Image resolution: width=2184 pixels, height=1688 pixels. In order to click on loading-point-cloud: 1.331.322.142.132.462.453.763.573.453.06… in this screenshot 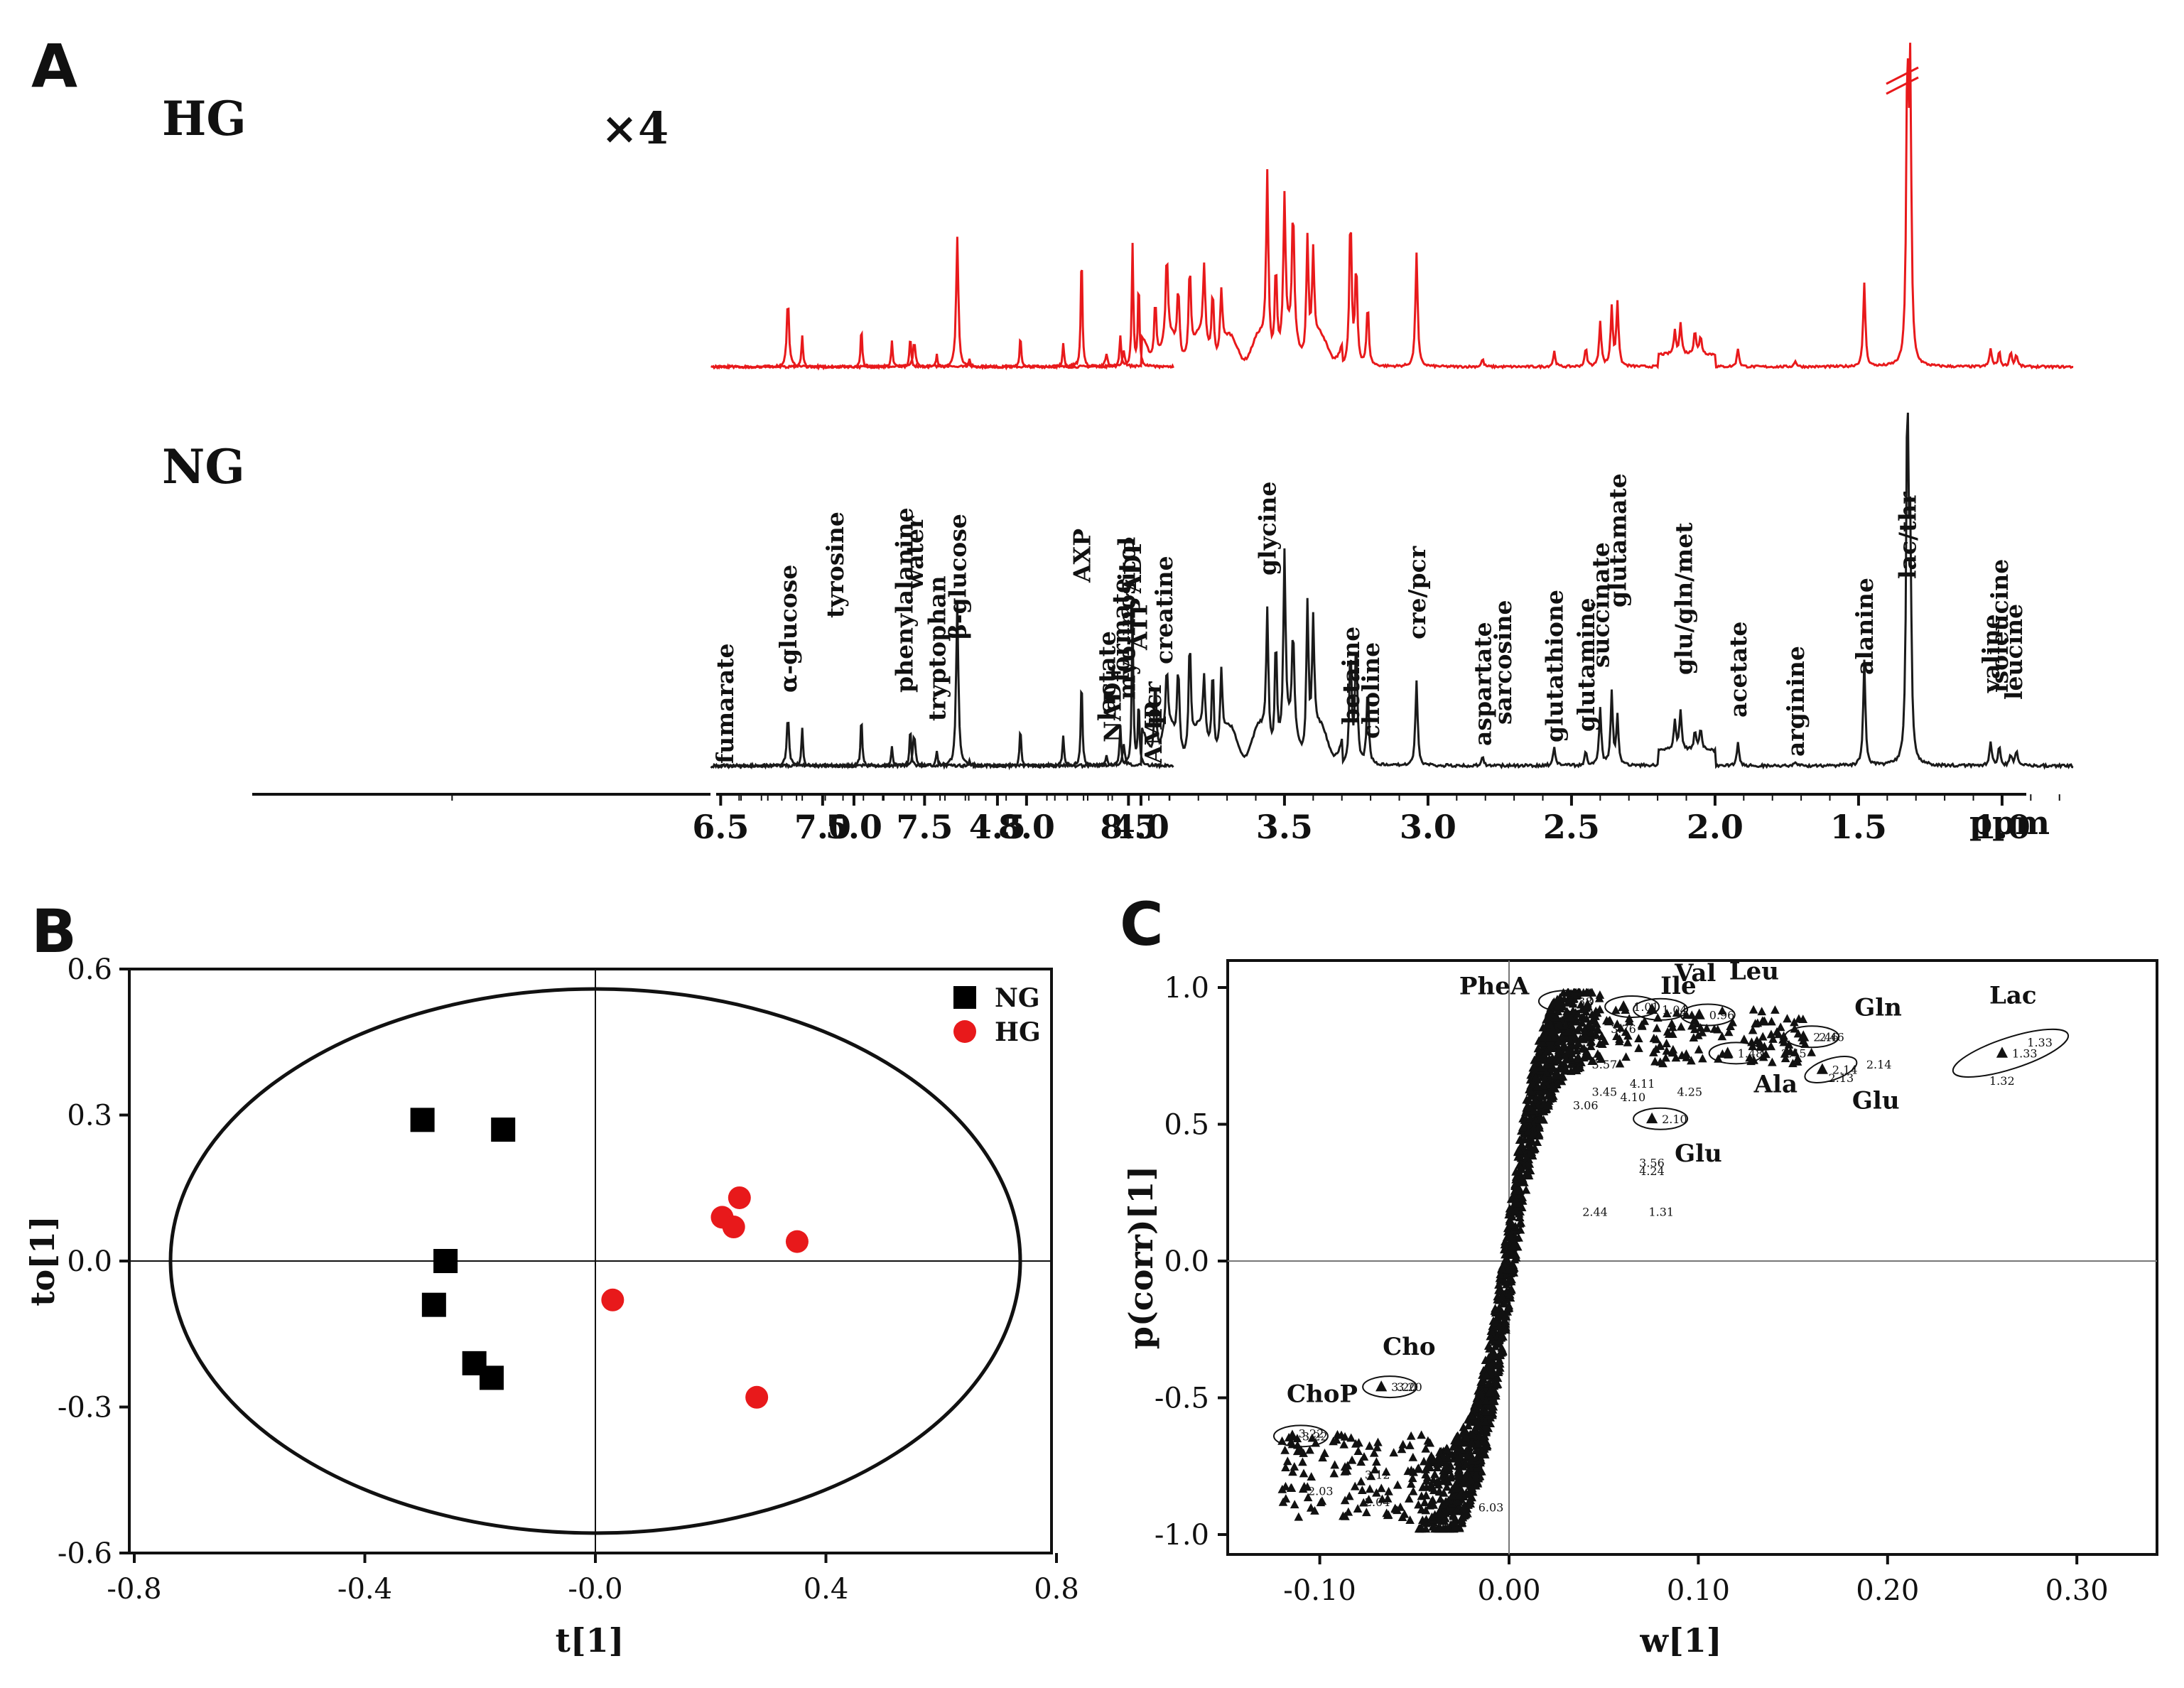, I will do `click(1665, 1260)`.